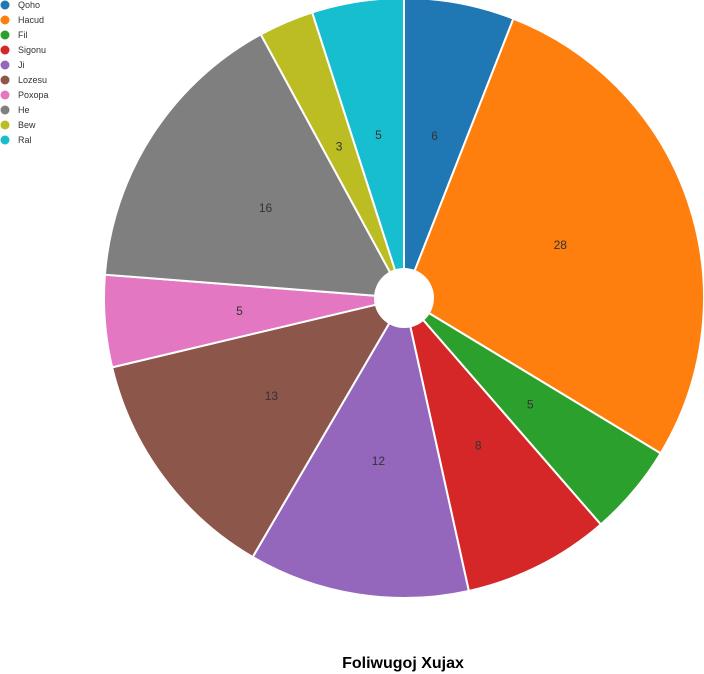 The width and height of the screenshot is (704, 674). Describe the element at coordinates (27, 125) in the screenshot. I see `legend-label: Bew` at that location.